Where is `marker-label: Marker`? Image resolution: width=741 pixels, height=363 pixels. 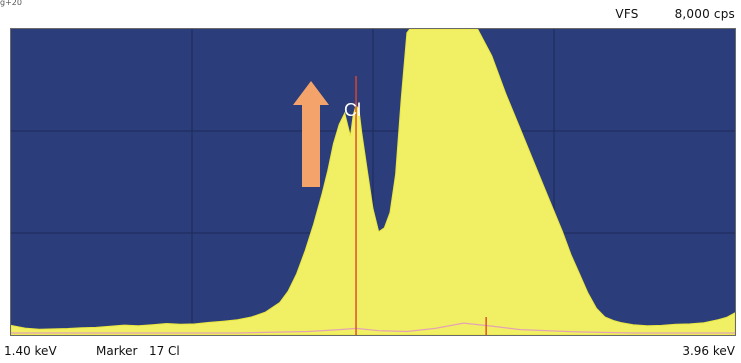
marker-label: Marker is located at coordinates (117, 351).